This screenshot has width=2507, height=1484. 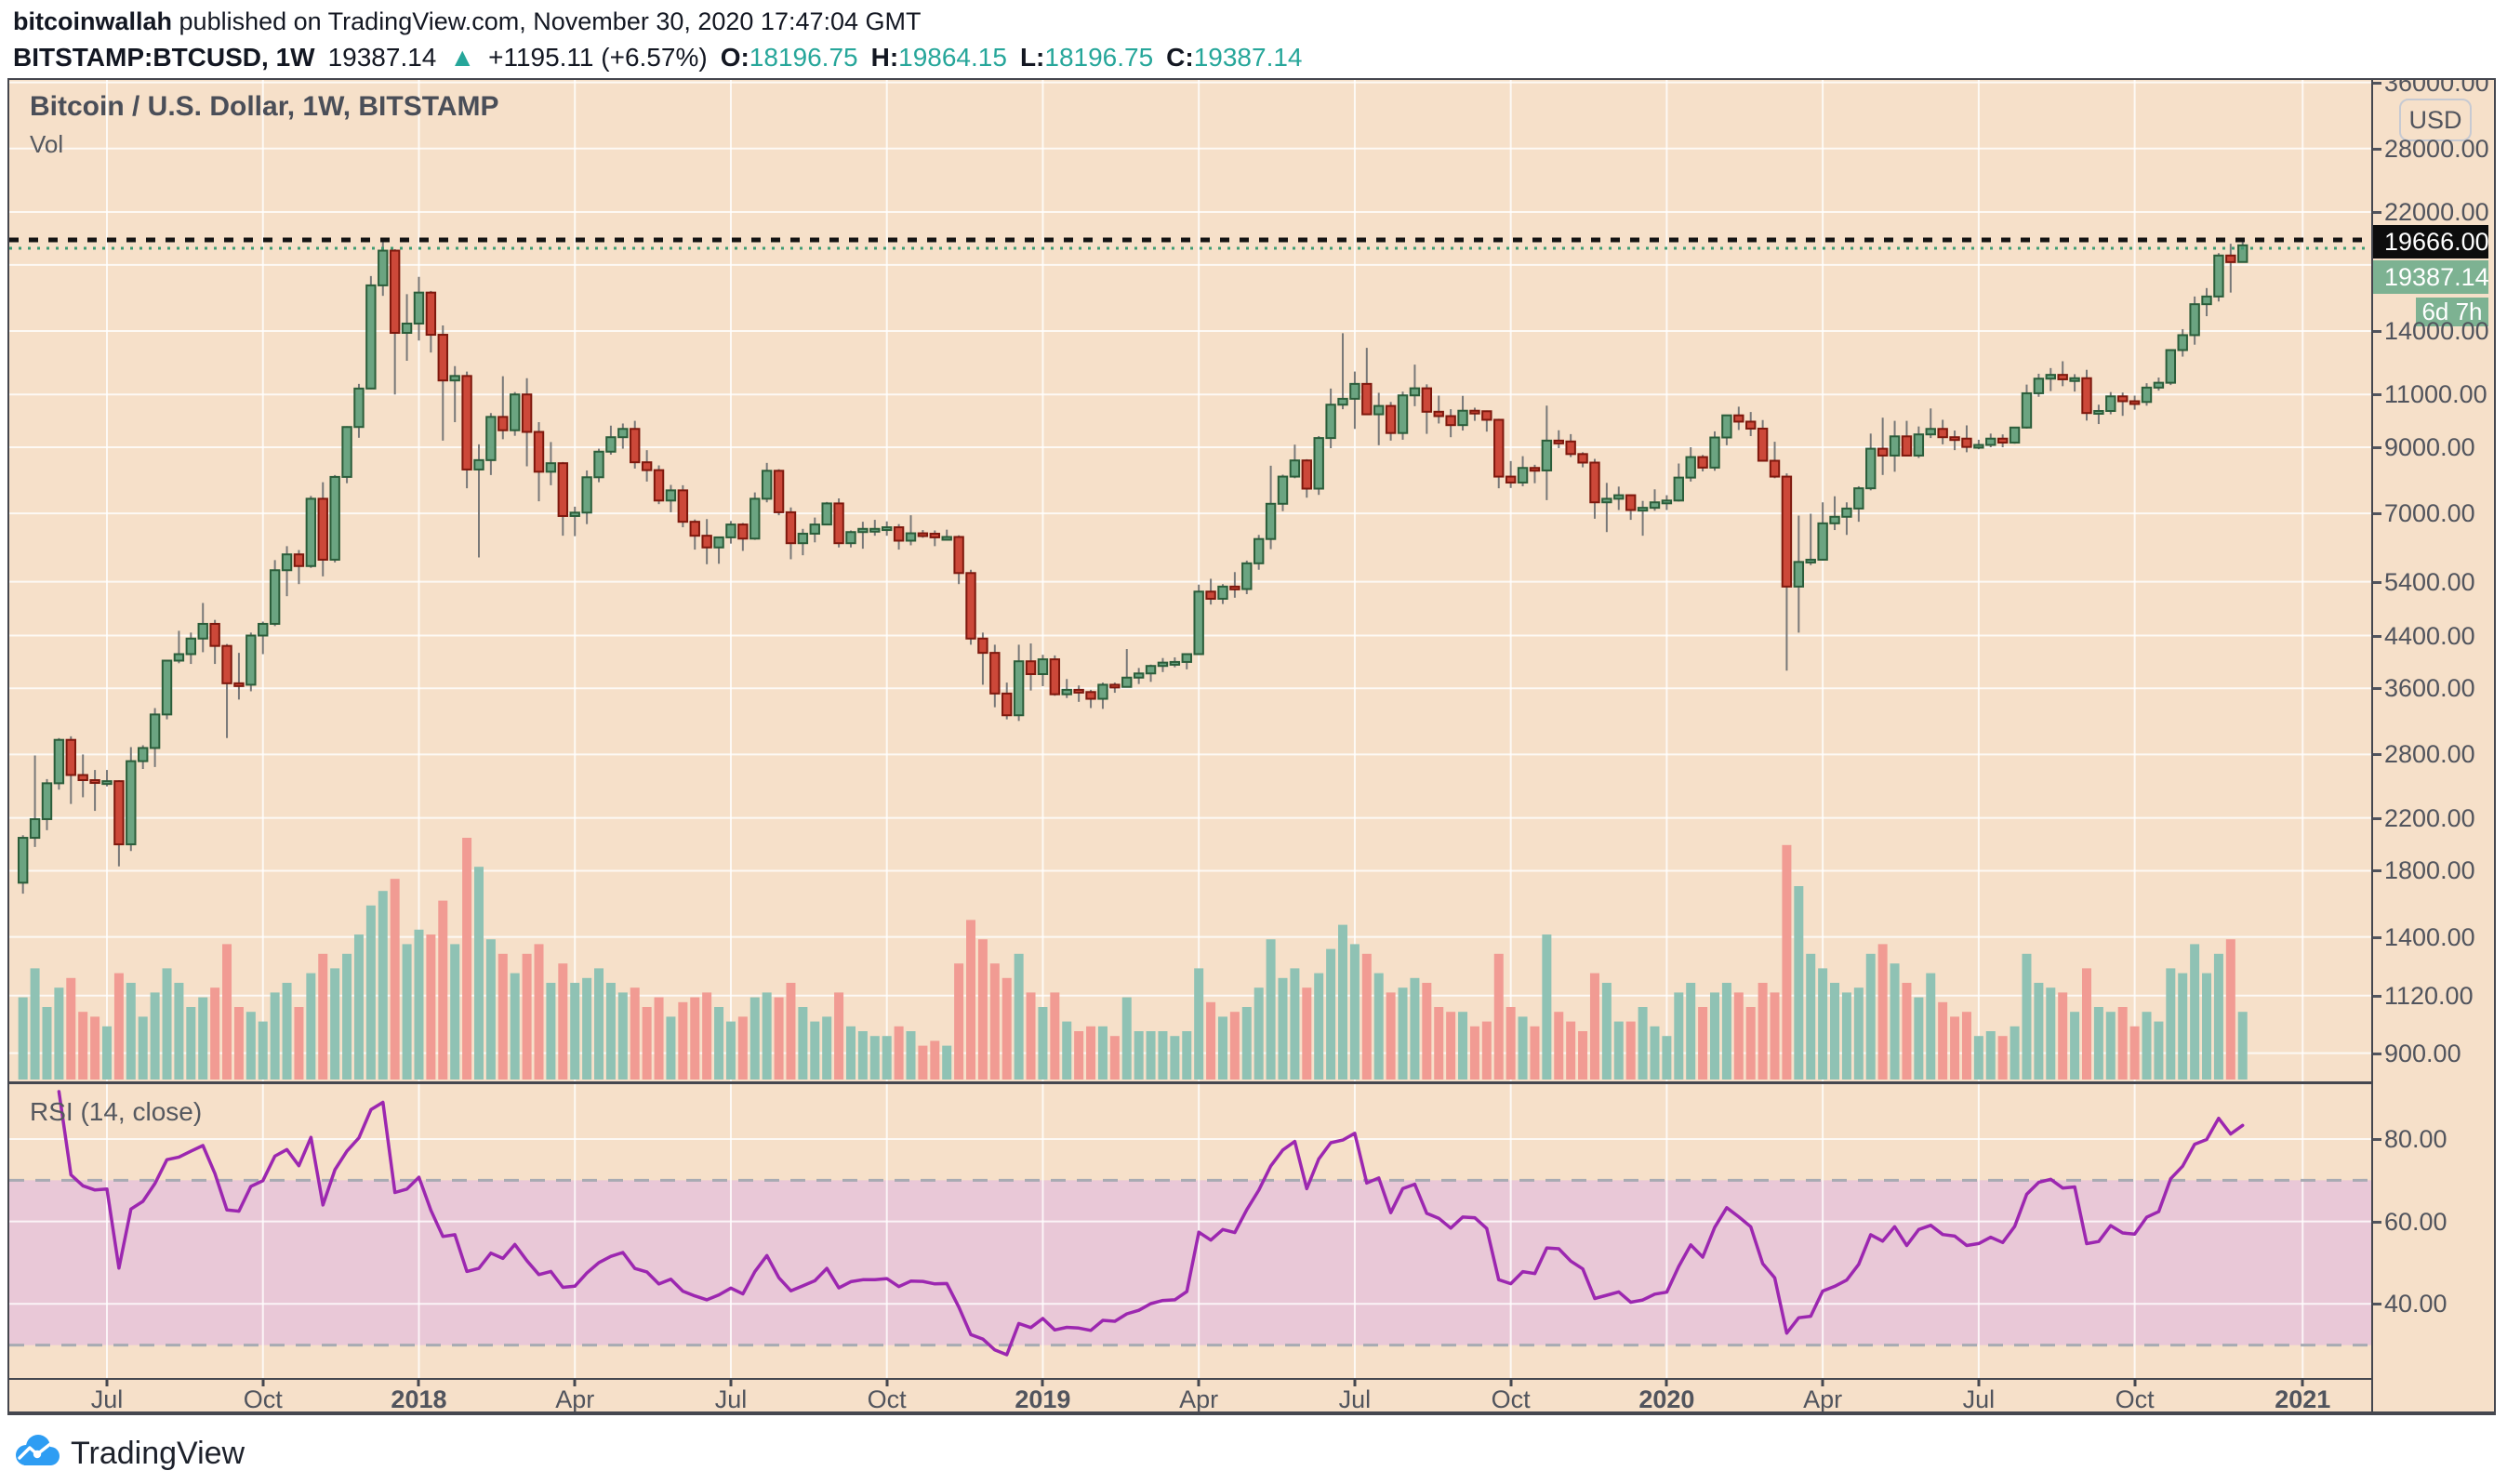 I want to click on price-axis-label: 9000.00, so click(x=2429, y=447).